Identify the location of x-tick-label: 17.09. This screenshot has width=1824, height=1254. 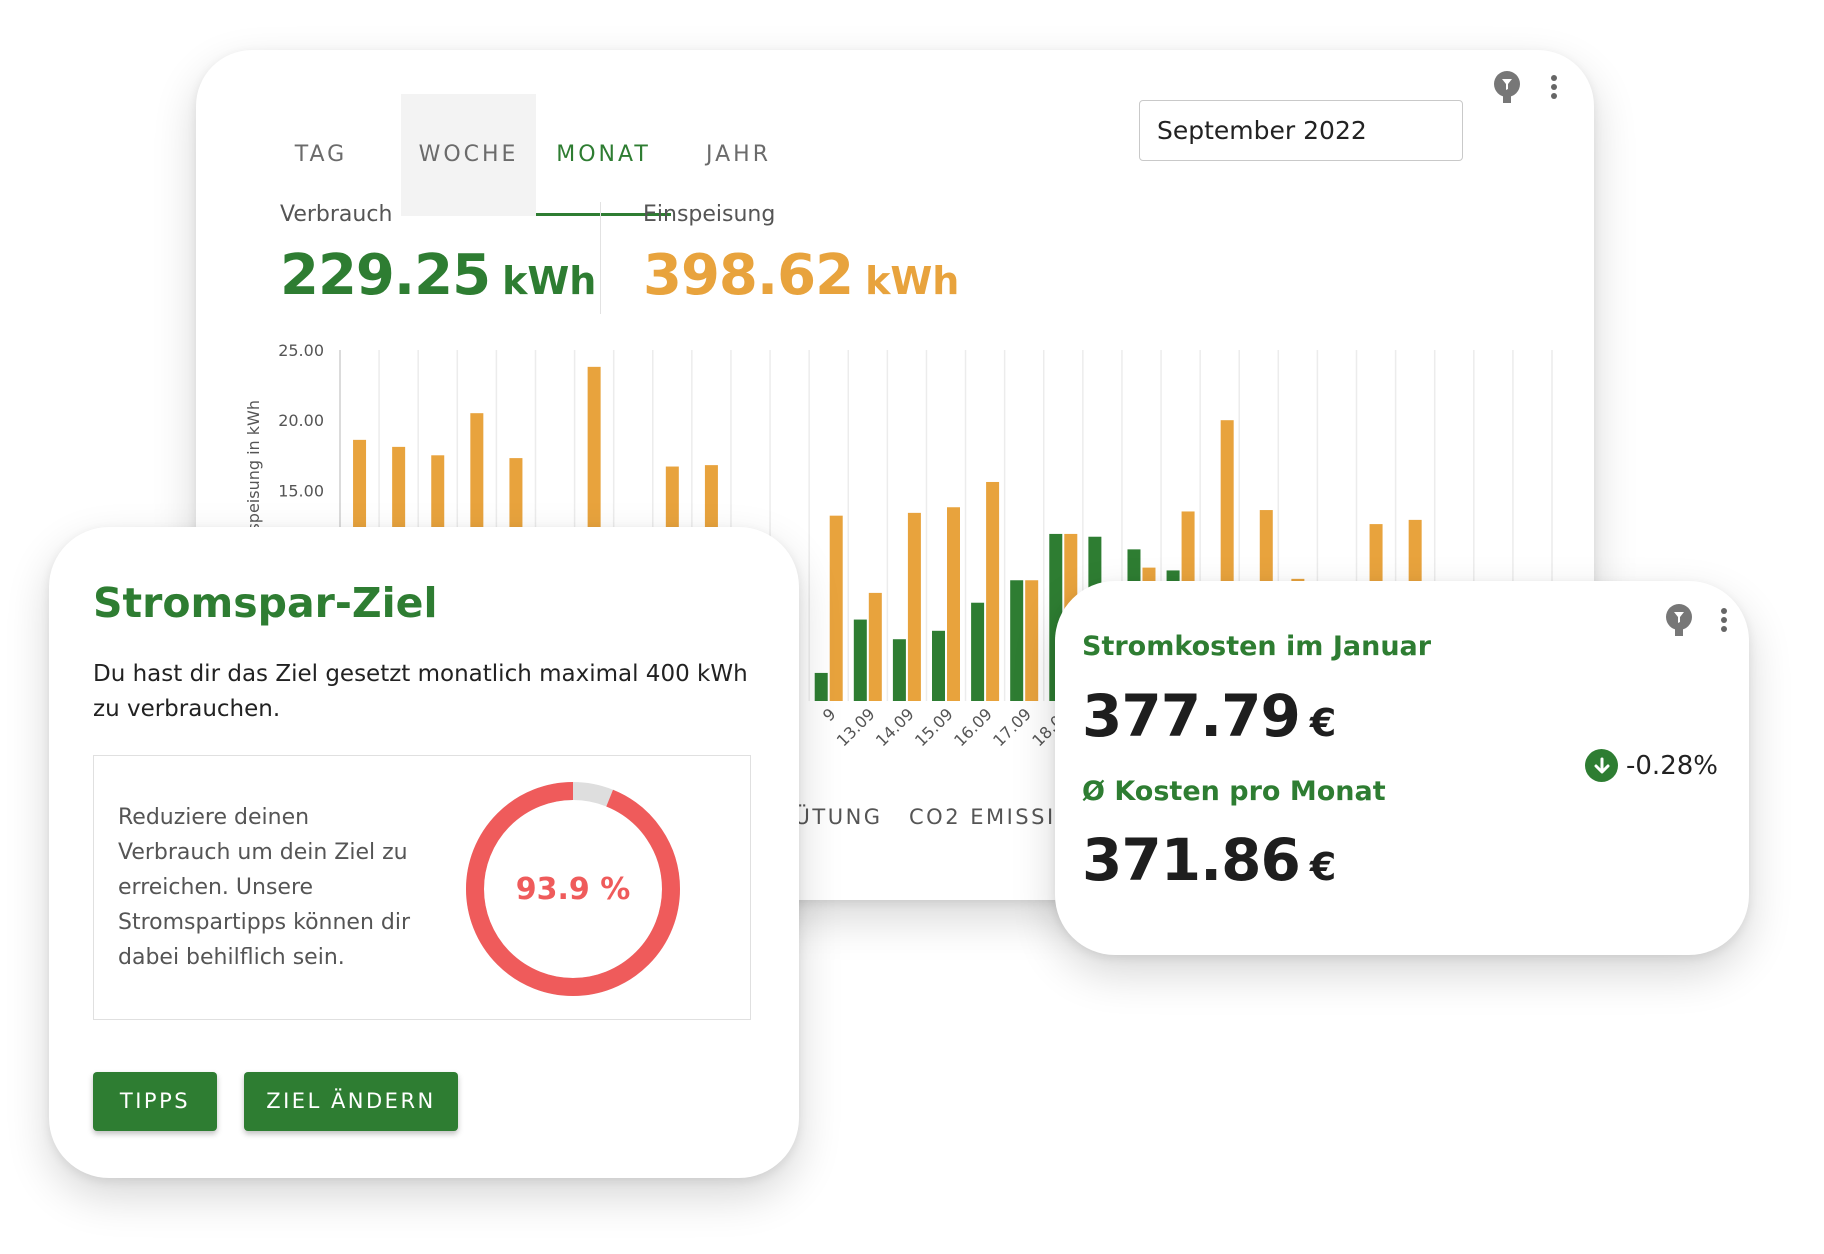
(1012, 727).